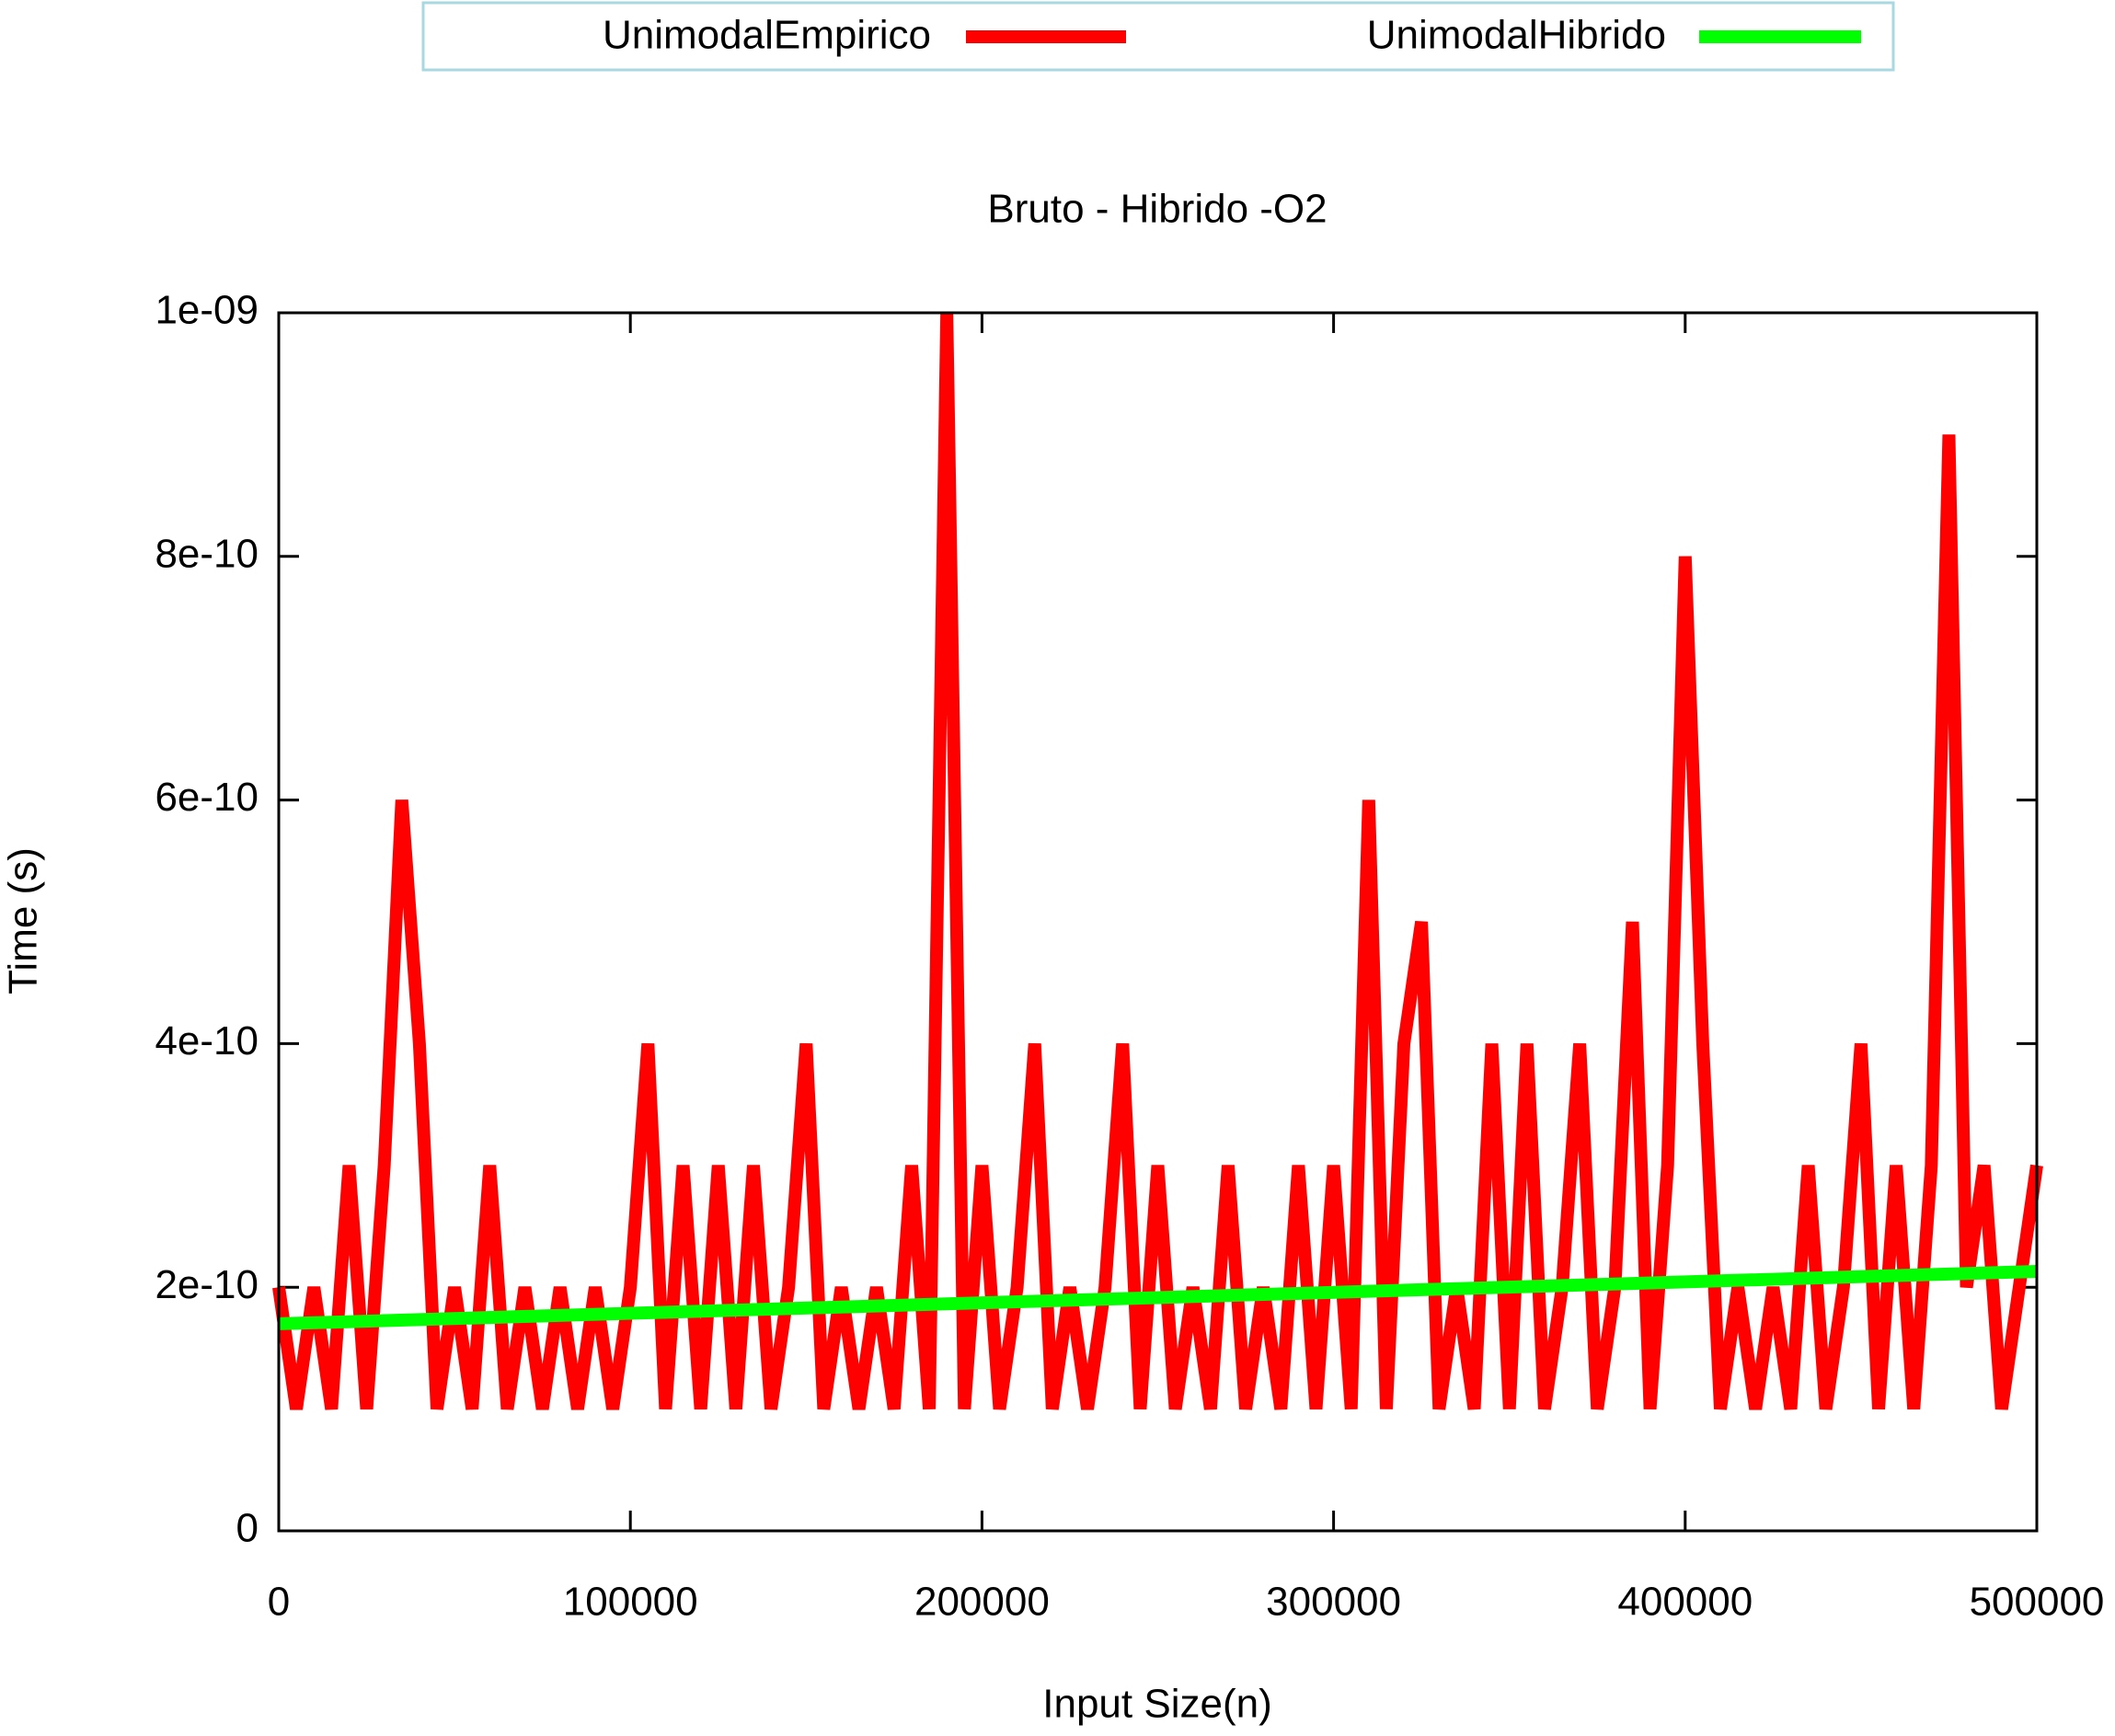  What do you see at coordinates (23, 920) in the screenshot?
I see `y-axis-label: Time (s)` at bounding box center [23, 920].